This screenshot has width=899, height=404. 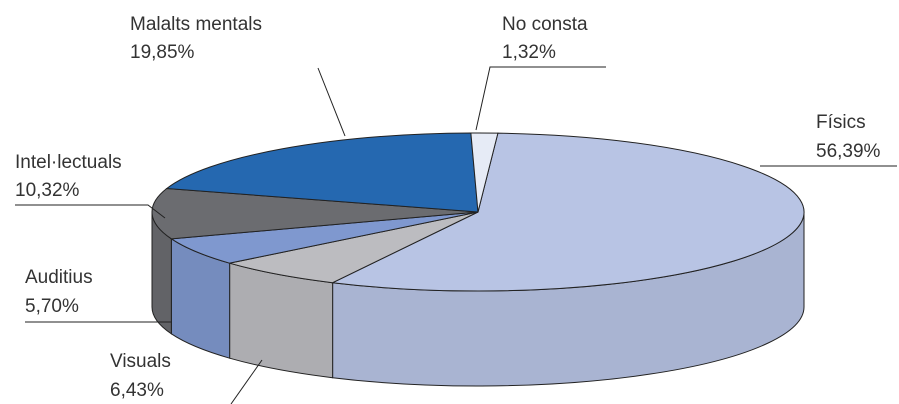 I want to click on label-malalts-mentals: Malalts mentals, so click(x=196, y=24).